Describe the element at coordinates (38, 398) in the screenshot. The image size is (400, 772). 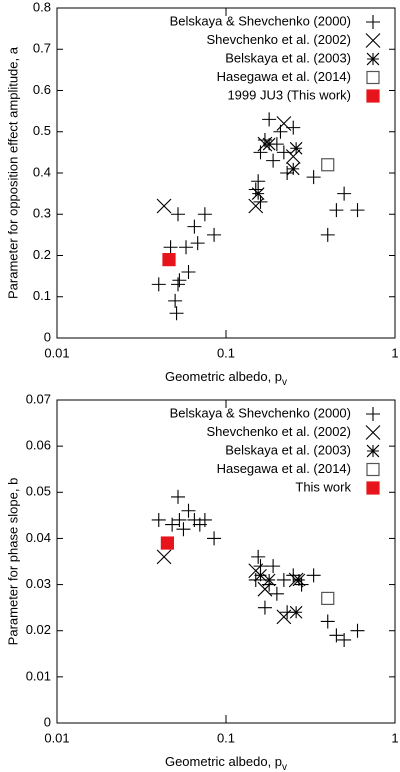
I see `y-tick-label: 0.07` at that location.